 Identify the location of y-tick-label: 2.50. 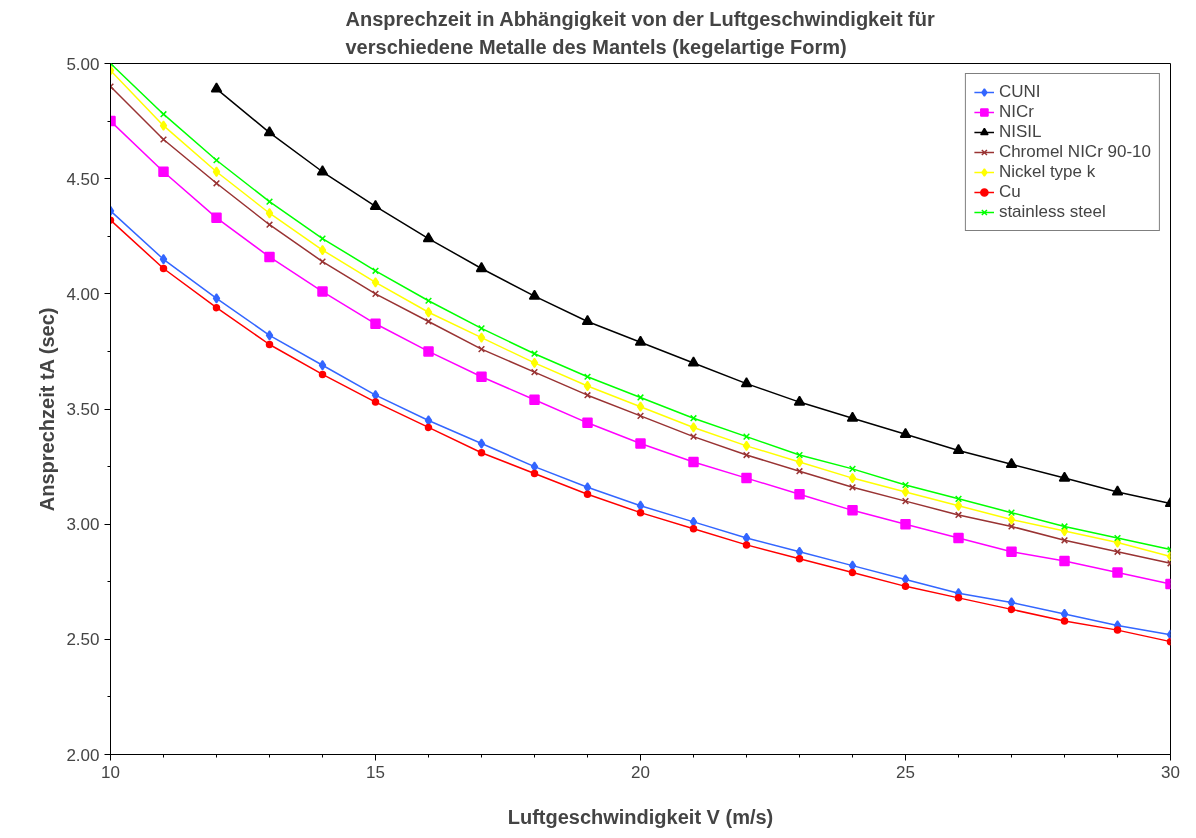
(83, 640).